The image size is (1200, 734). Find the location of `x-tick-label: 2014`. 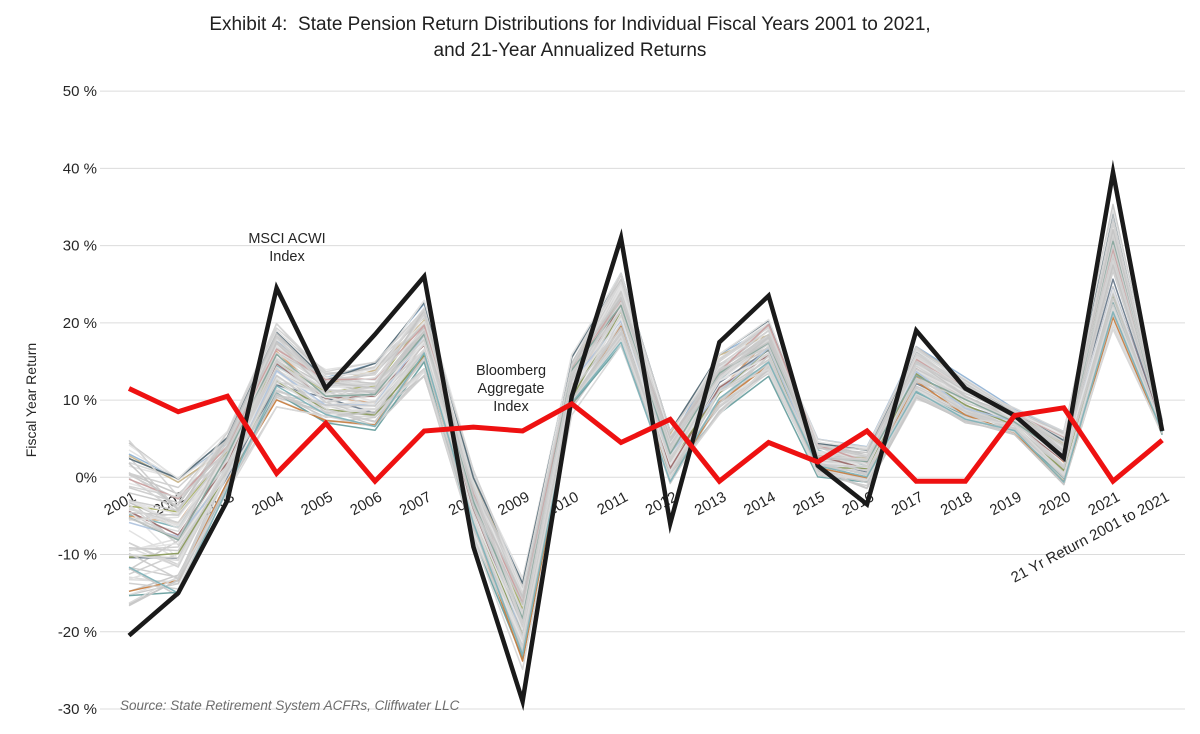

x-tick-label: 2014 is located at coordinates (759, 504).